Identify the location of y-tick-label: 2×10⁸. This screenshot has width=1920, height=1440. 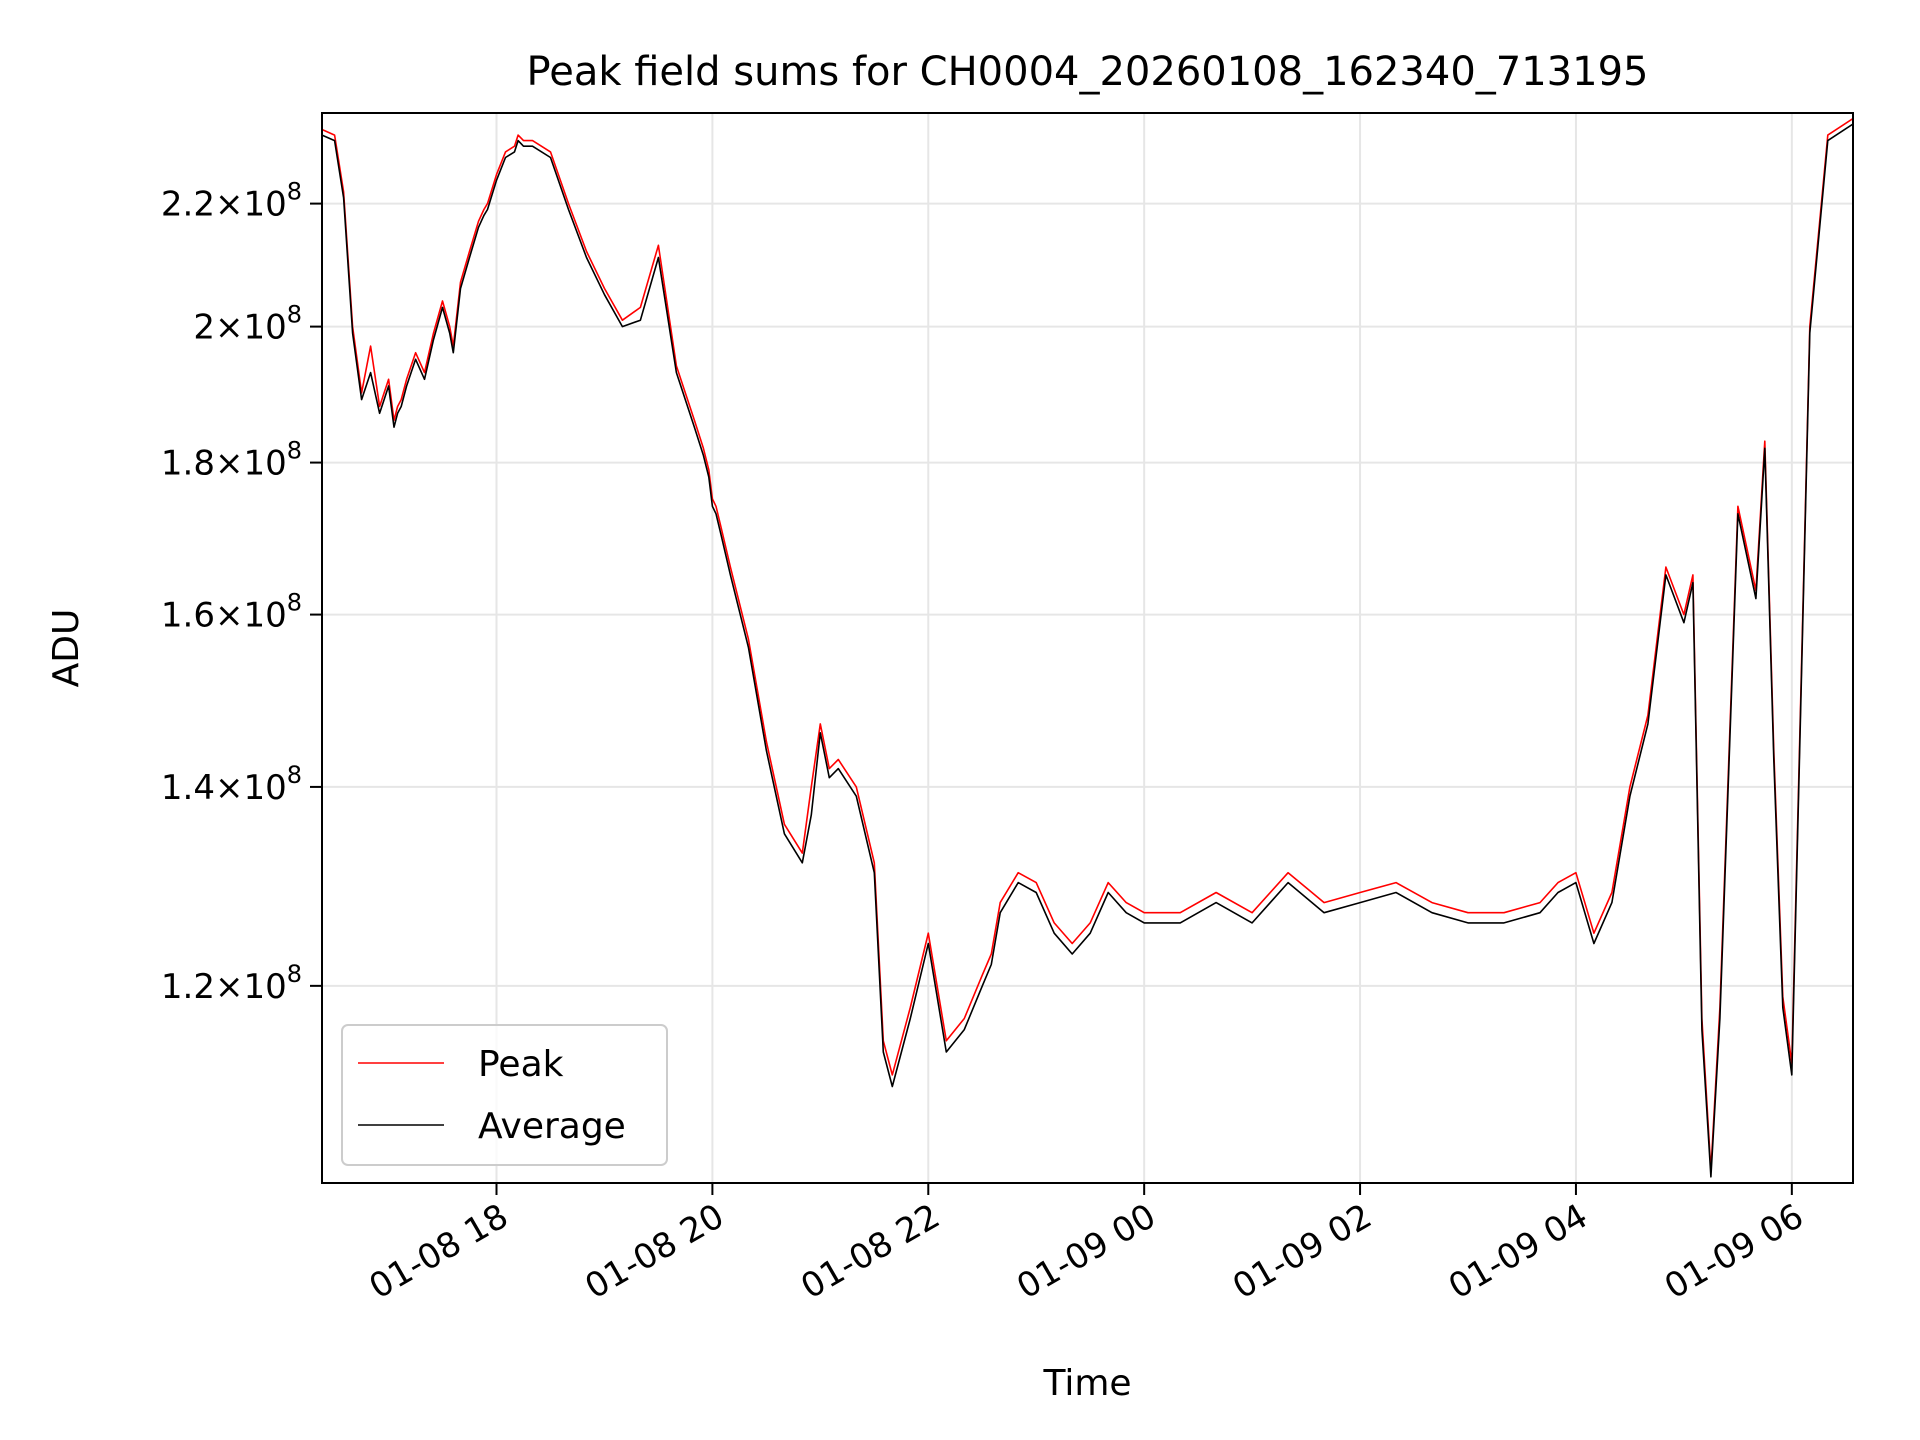
(247, 324).